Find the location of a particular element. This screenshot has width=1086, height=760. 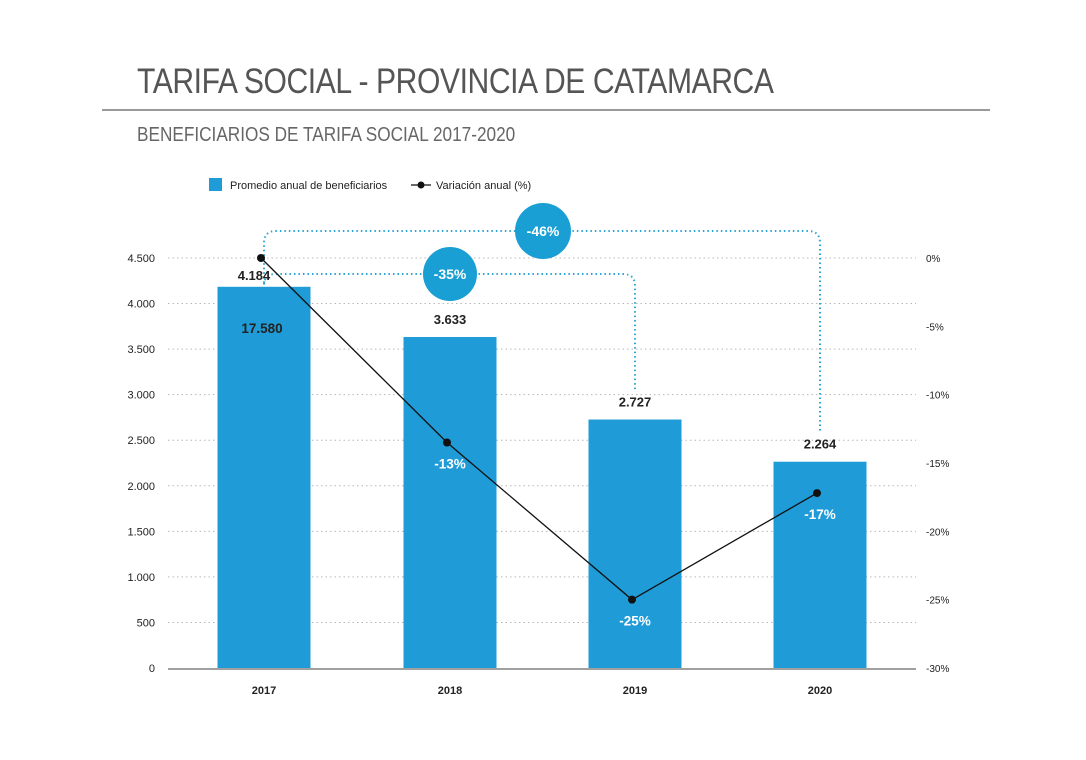

y-left-tick-label: 4.000 is located at coordinates (141, 305).